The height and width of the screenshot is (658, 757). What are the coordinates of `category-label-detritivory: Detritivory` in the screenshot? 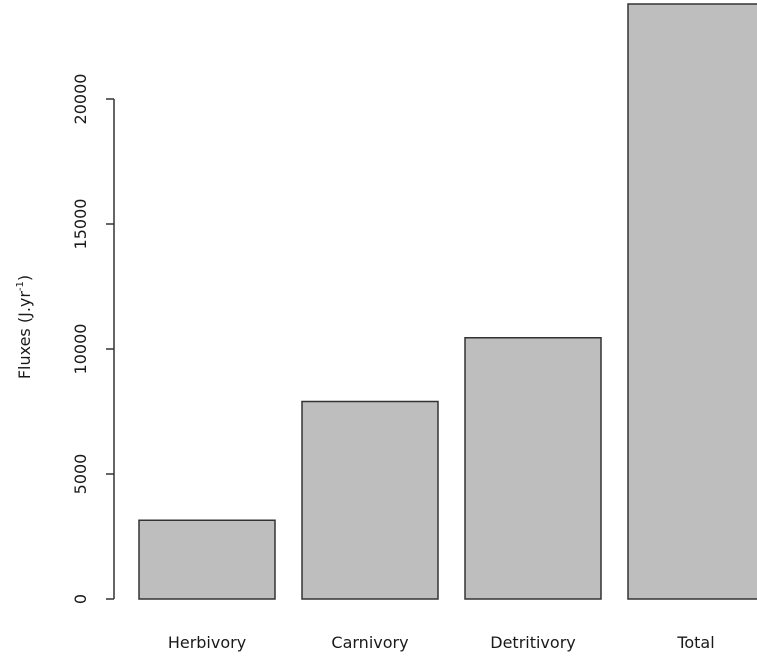 It's located at (532, 642).